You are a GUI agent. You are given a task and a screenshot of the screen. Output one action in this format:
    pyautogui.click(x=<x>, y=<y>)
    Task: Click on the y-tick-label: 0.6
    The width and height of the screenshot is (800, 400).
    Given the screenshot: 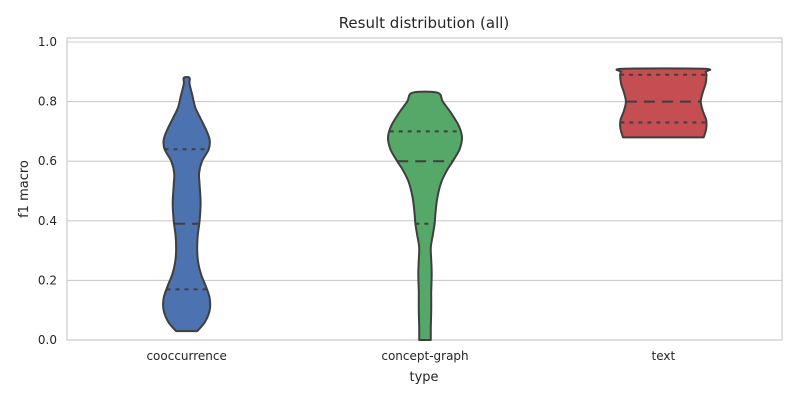 What is the action you would take?
    pyautogui.click(x=47, y=161)
    